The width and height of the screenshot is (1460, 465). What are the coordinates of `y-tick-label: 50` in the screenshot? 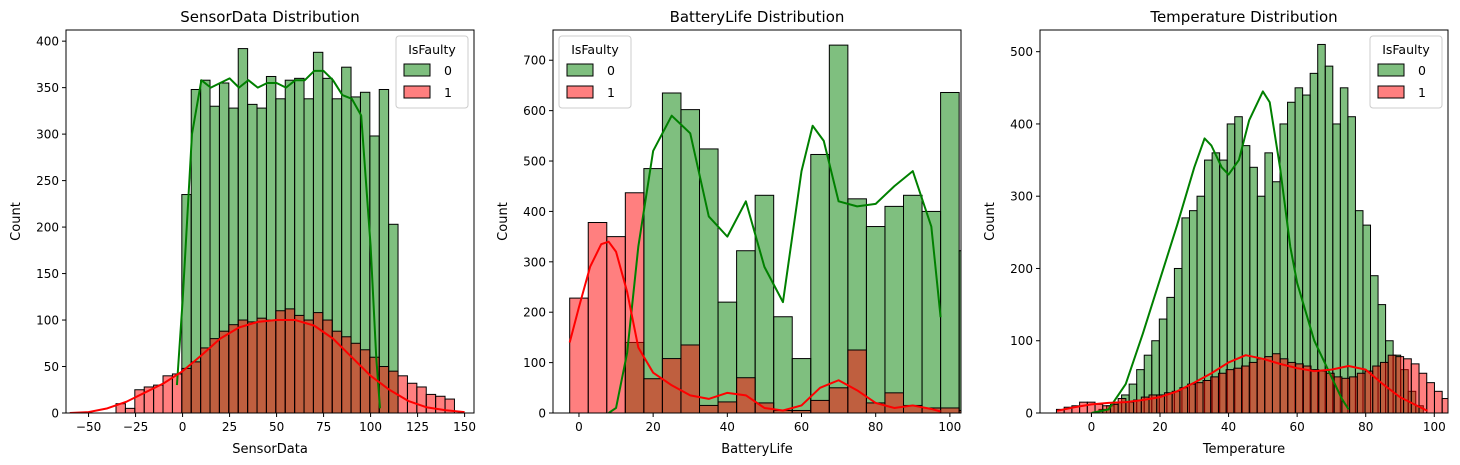 It's located at (51, 367).